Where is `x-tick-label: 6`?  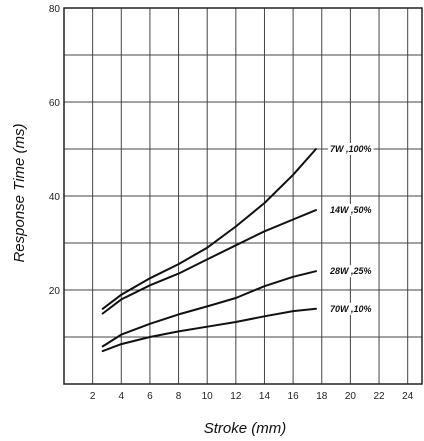
x-tick-label: 6 is located at coordinates (150, 396).